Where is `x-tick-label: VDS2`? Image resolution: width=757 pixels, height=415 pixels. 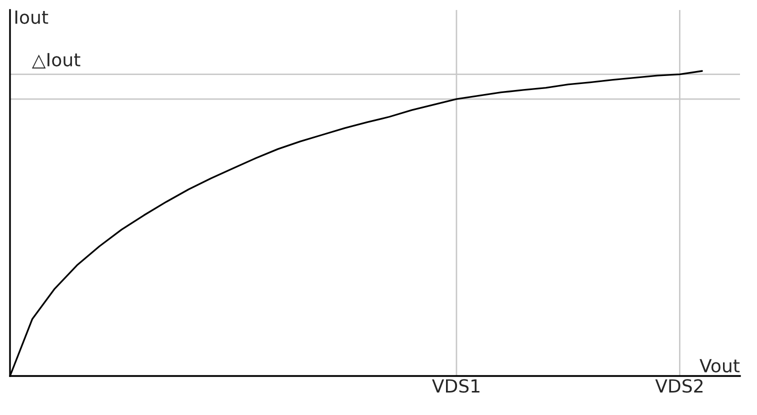 x-tick-label: VDS2 is located at coordinates (679, 386).